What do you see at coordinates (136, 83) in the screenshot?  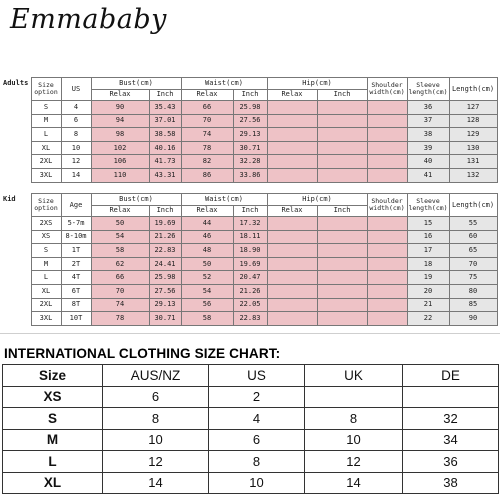 I see `adults-bust-header: Bust(cm)` at bounding box center [136, 83].